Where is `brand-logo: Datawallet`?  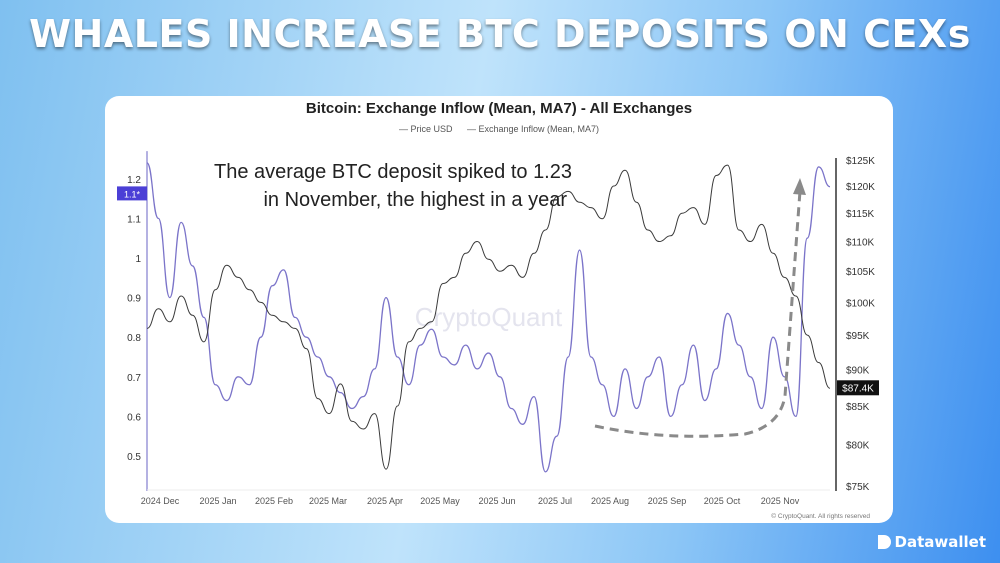
brand-logo: Datawallet is located at coordinates (931, 542).